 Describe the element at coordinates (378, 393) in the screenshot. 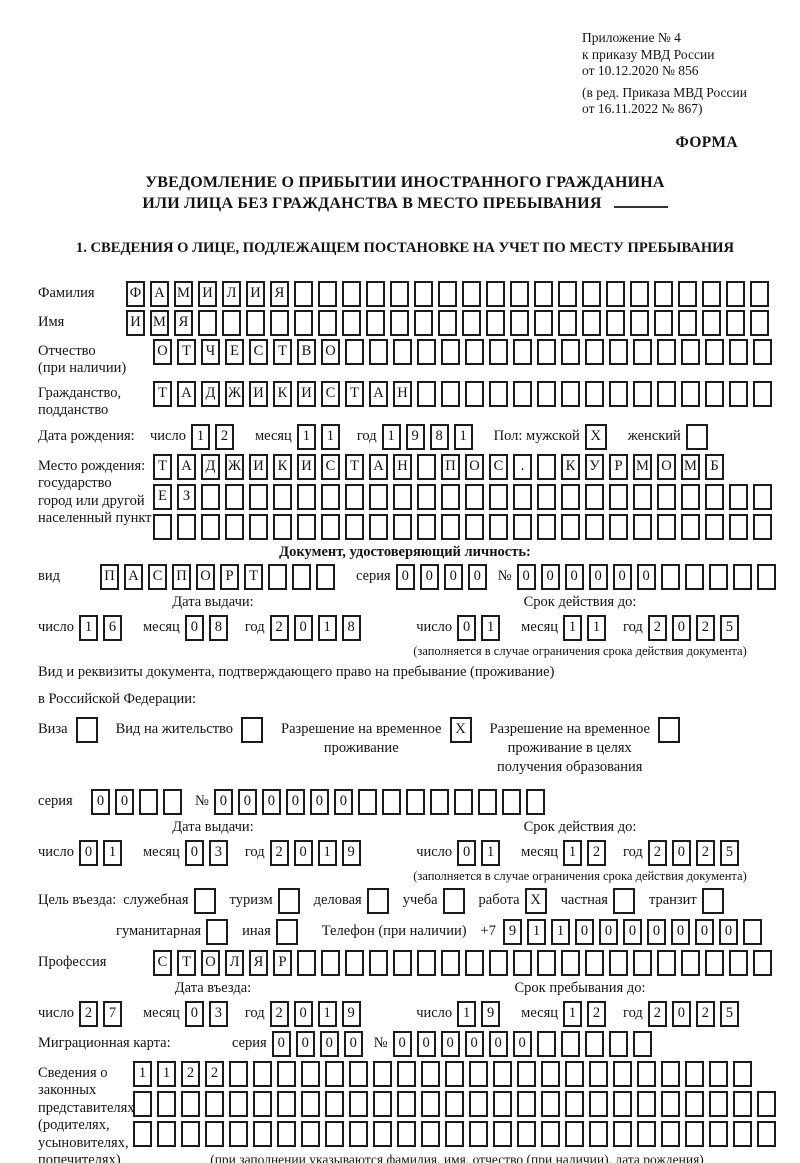

I see `citizenship-cell: А` at that location.